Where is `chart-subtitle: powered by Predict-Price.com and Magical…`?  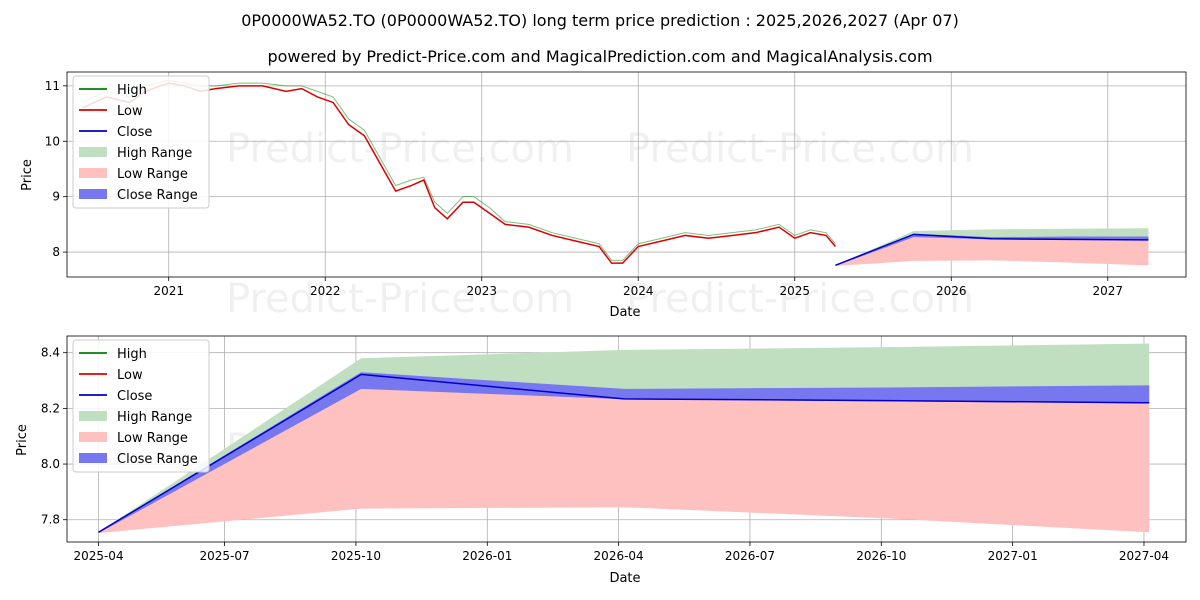 chart-subtitle: powered by Predict-Price.com and Magical… is located at coordinates (599, 56).